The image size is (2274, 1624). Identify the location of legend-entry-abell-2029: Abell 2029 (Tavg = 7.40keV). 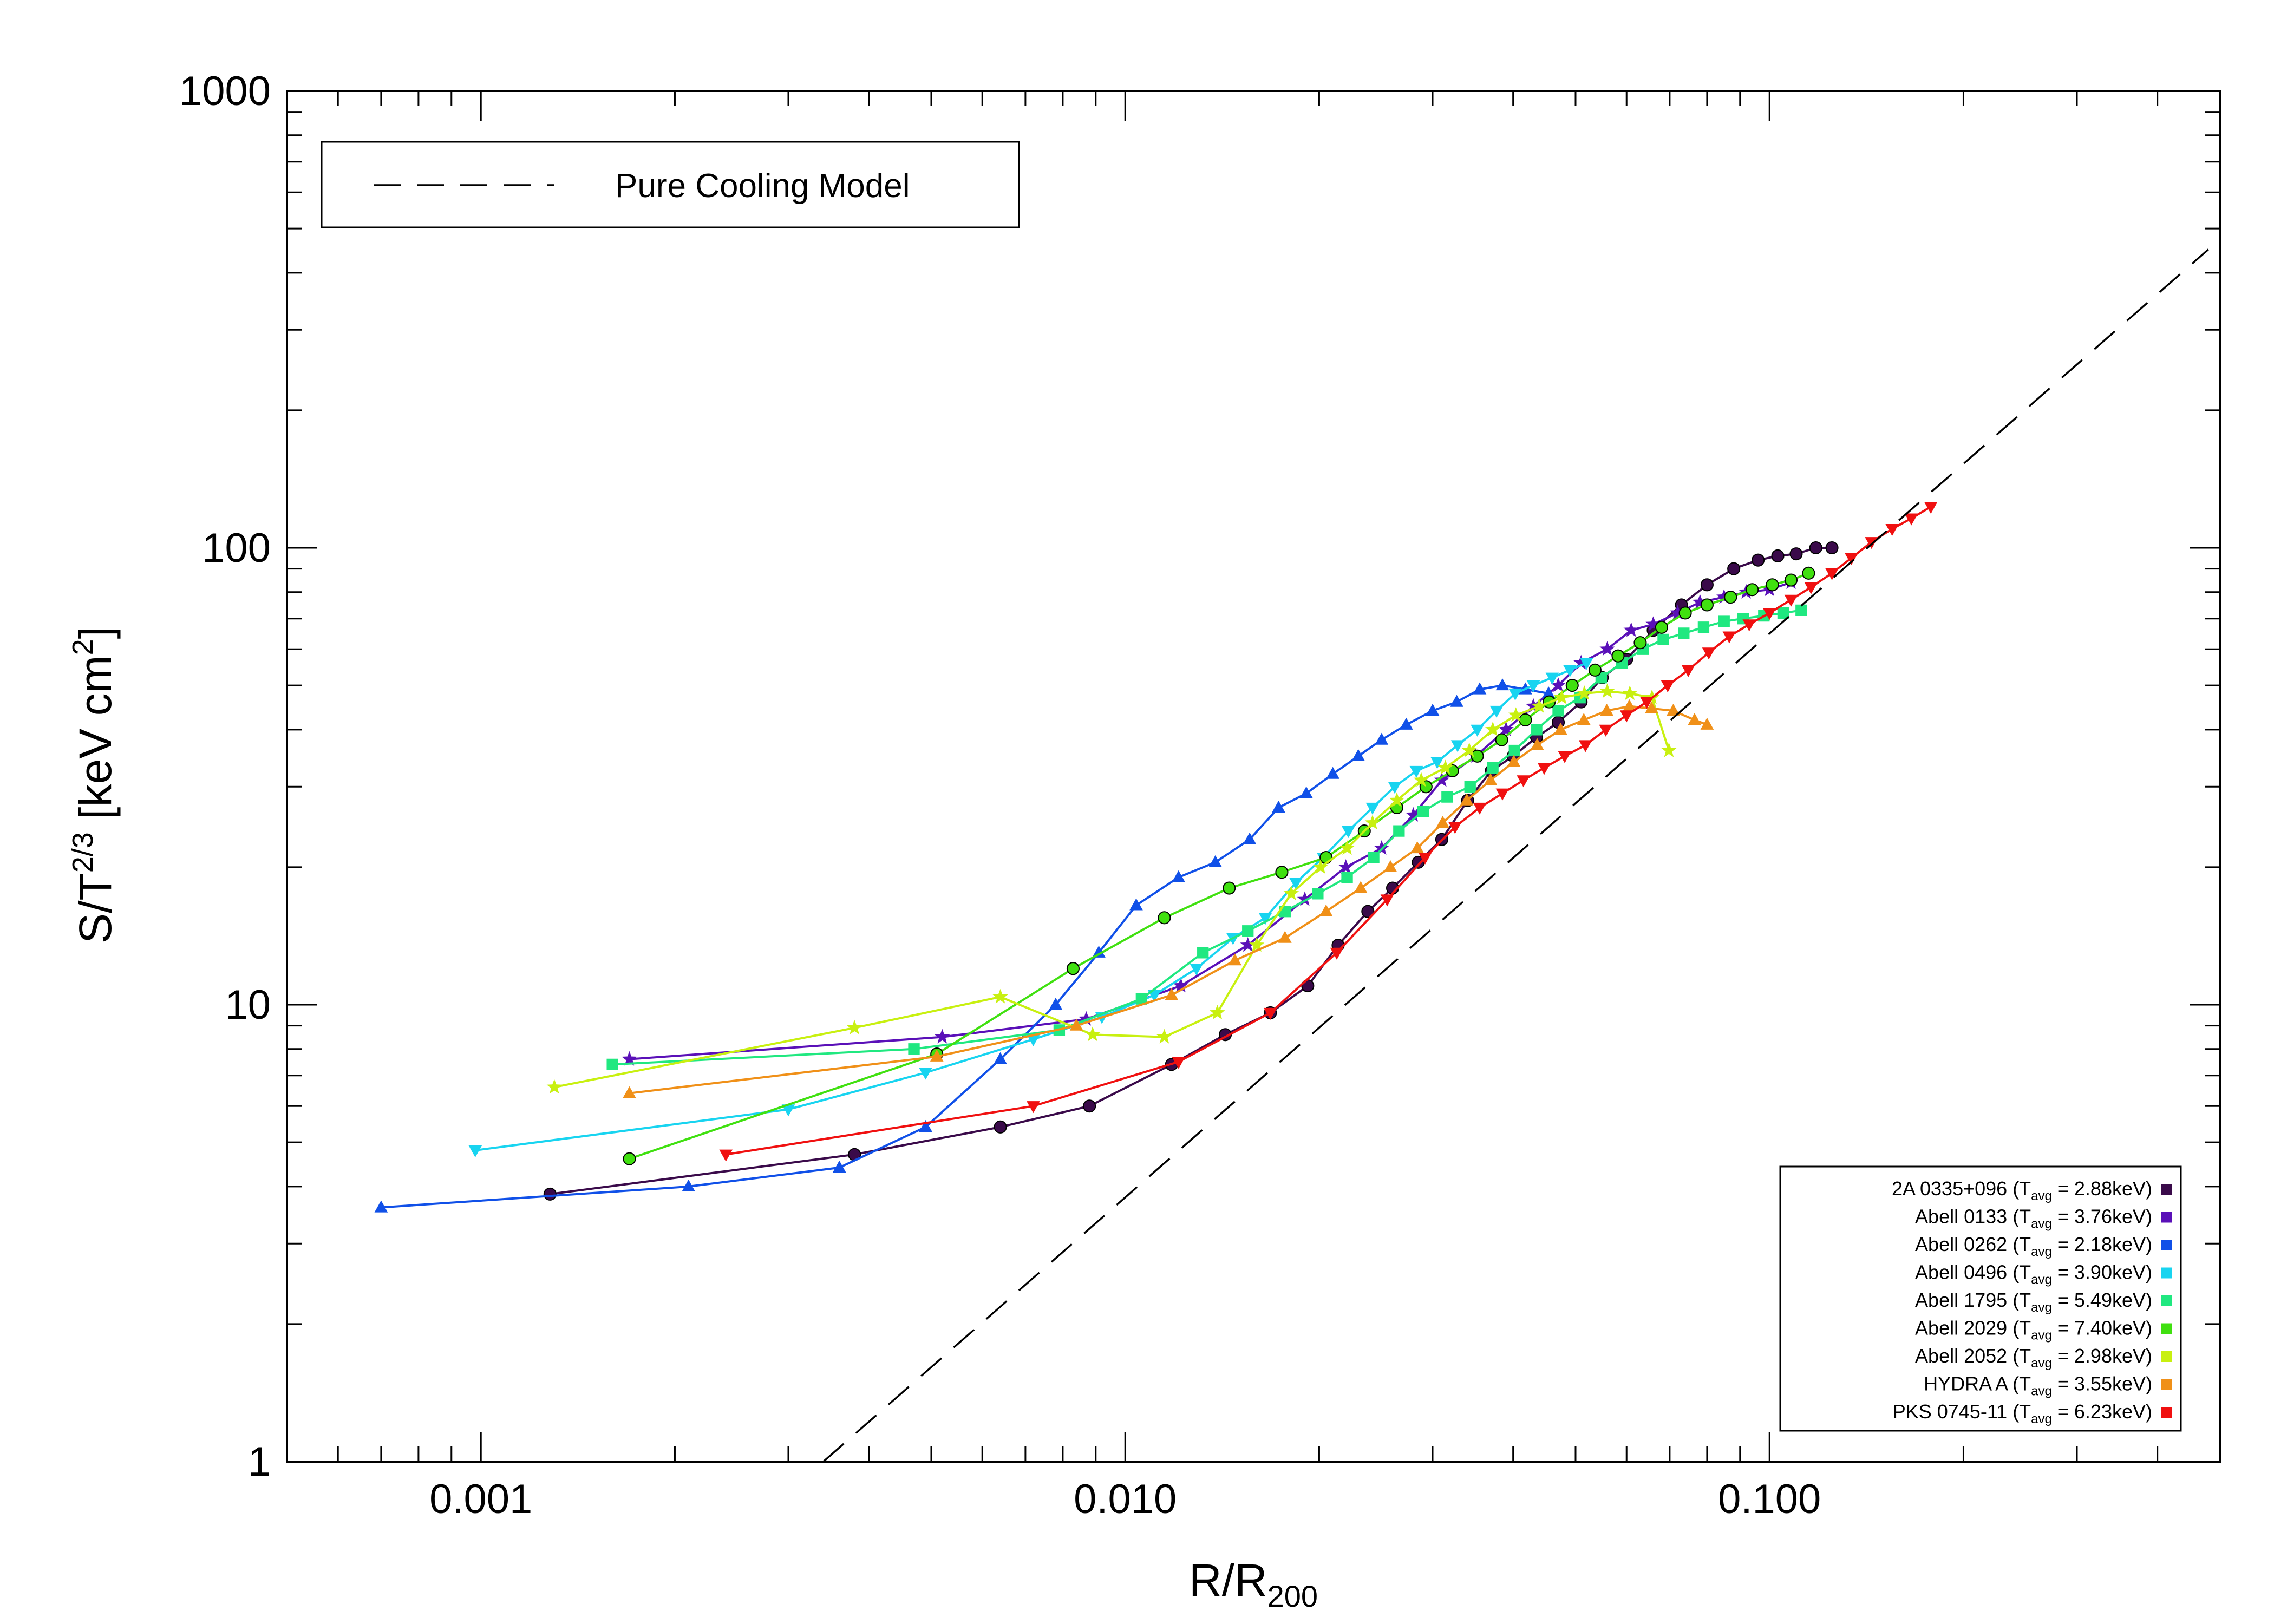
(2034, 1330).